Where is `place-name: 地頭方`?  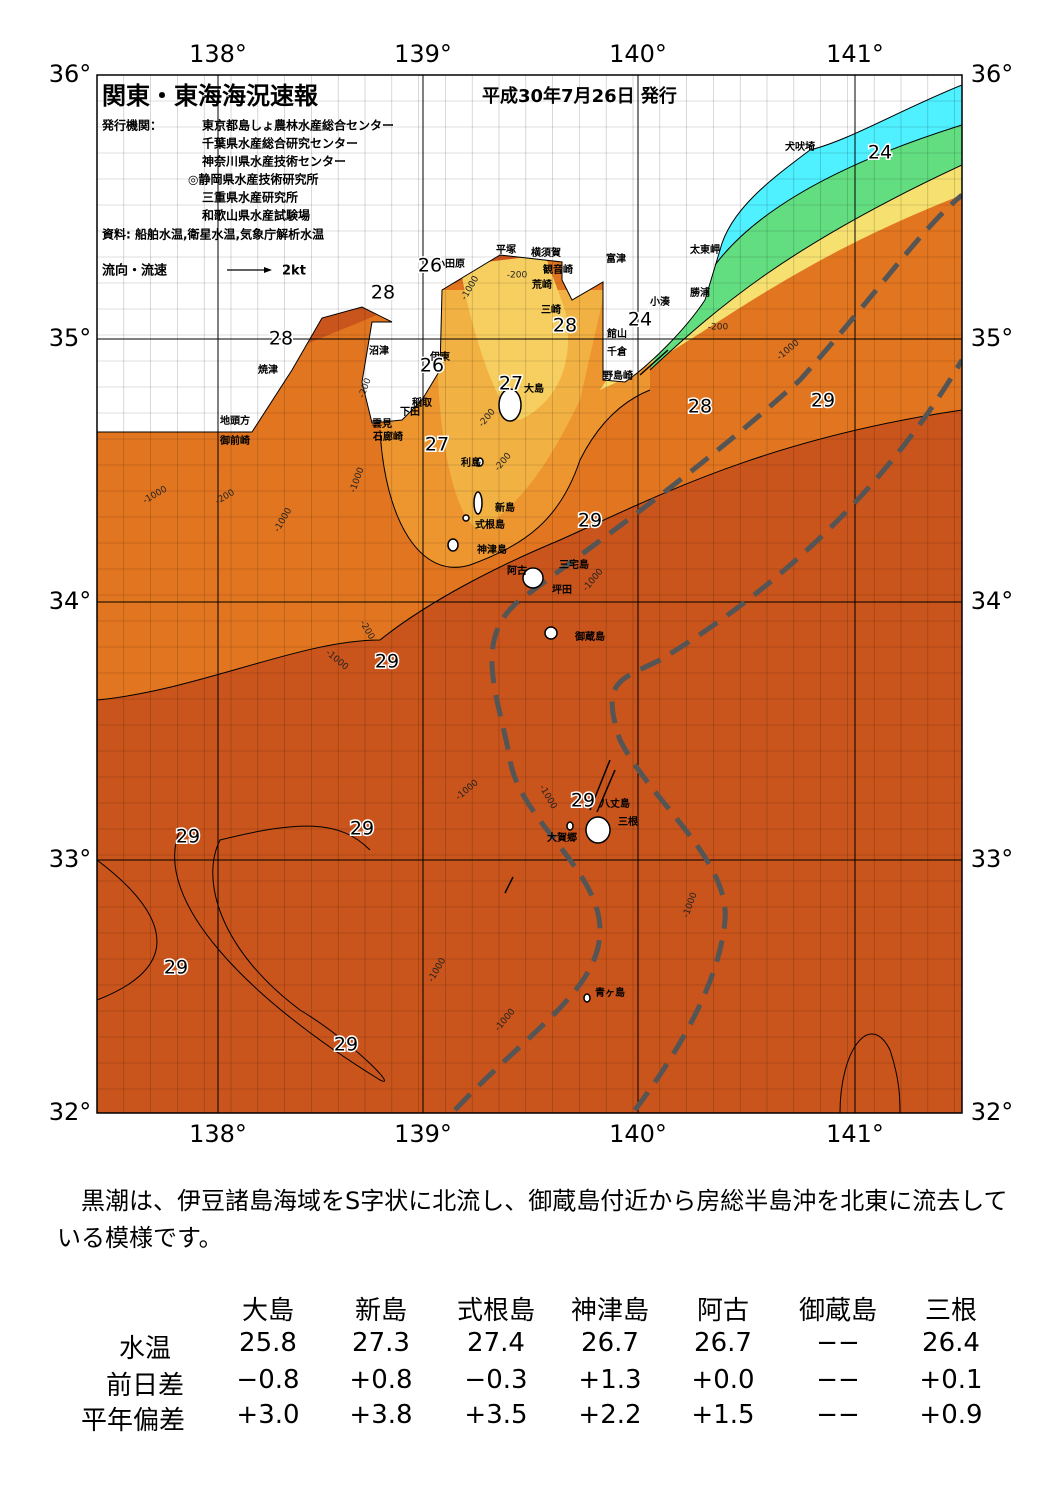
place-name: 地頭方 is located at coordinates (235, 420).